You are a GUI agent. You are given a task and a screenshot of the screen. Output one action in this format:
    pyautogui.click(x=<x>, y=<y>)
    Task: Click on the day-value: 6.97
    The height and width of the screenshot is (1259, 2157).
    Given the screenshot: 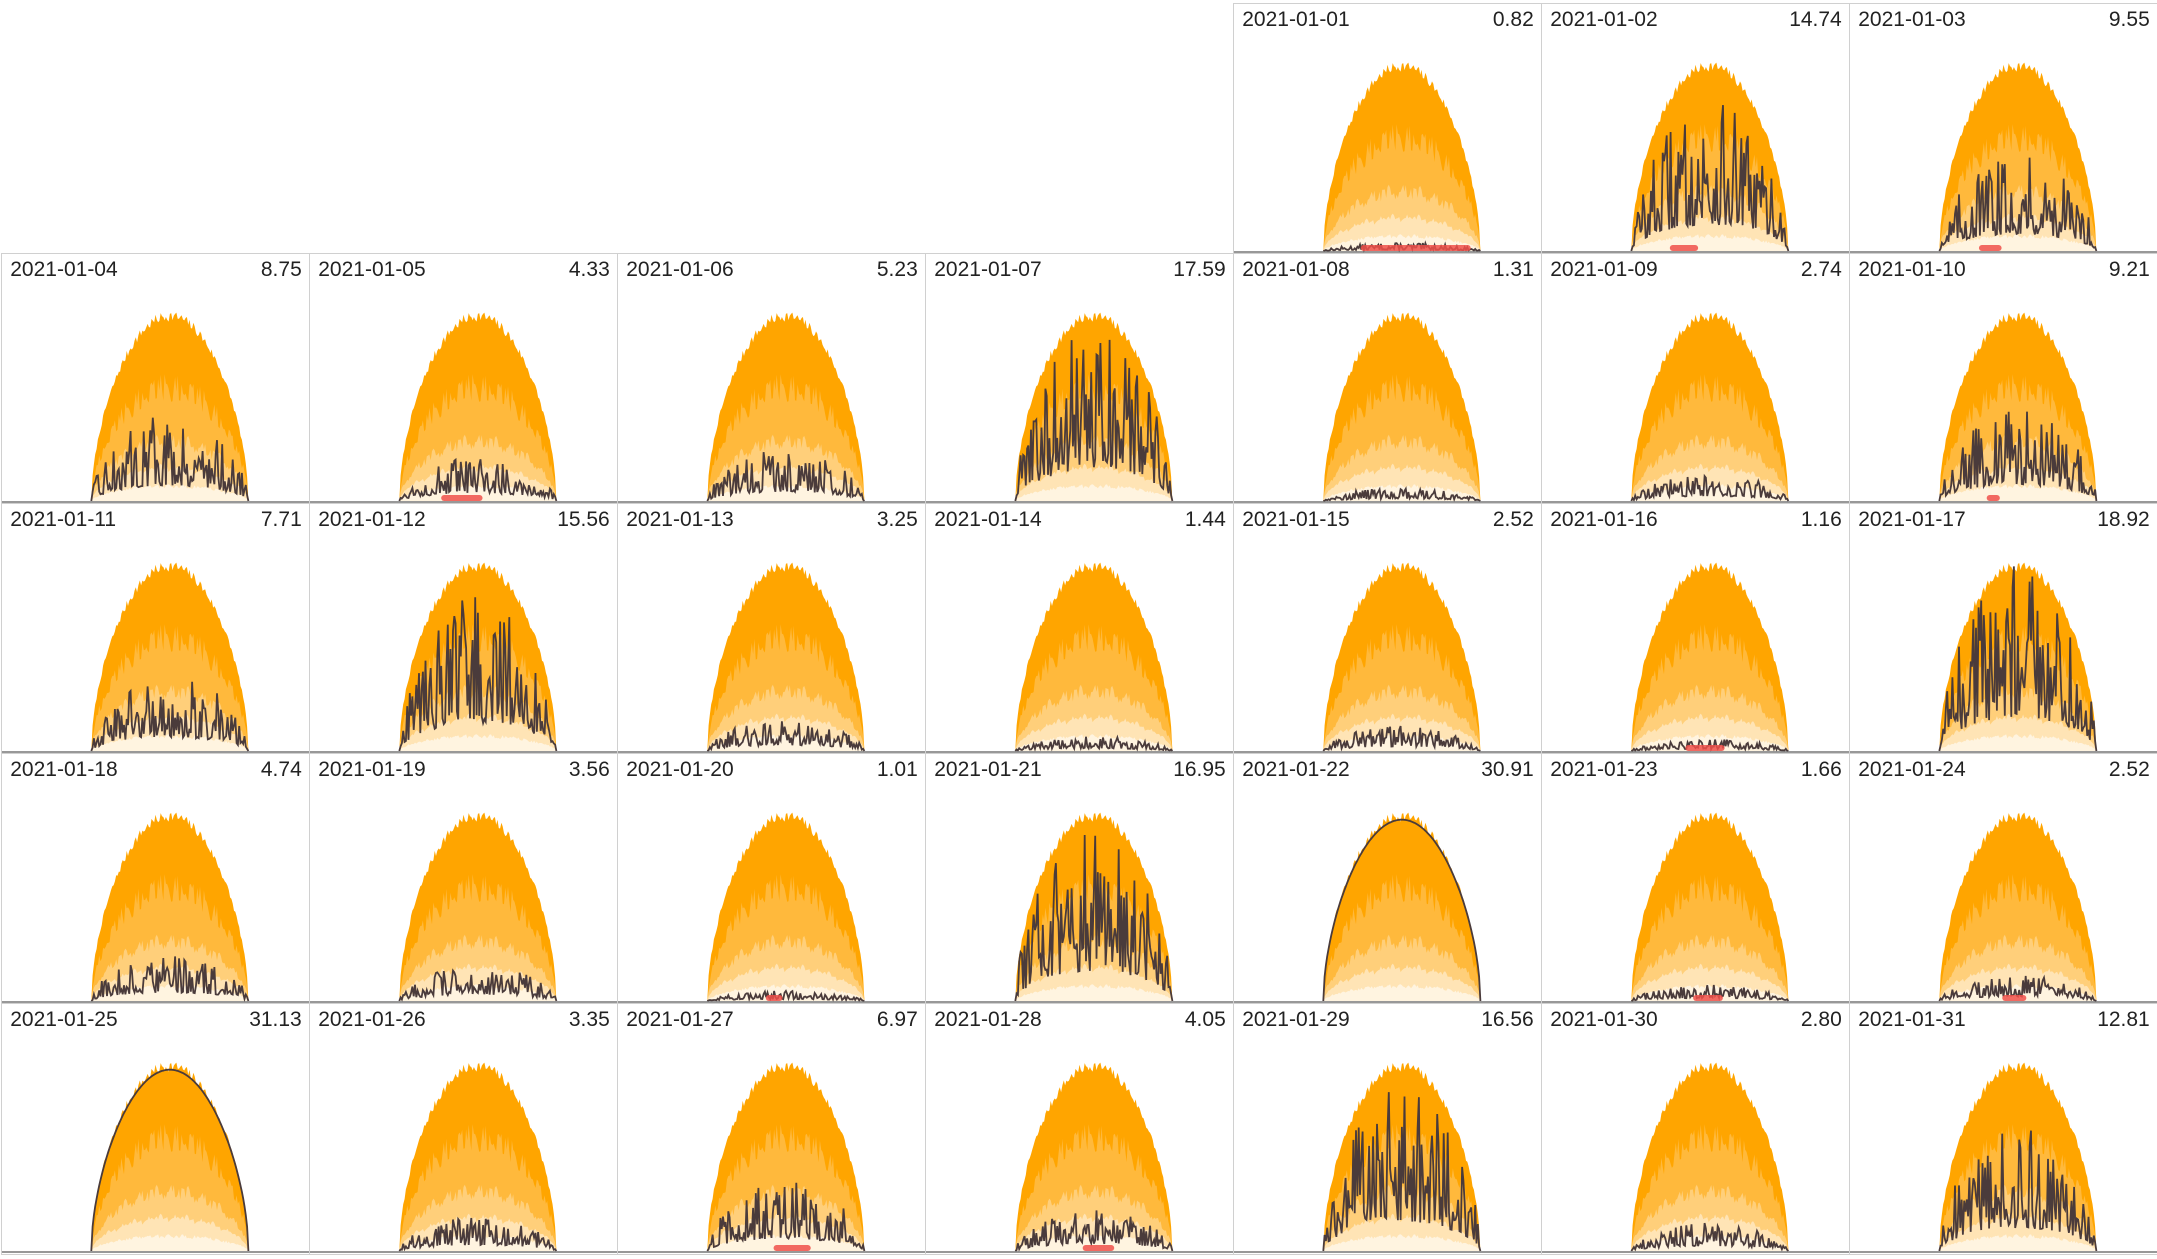 What is the action you would take?
    pyautogui.click(x=897, y=1020)
    